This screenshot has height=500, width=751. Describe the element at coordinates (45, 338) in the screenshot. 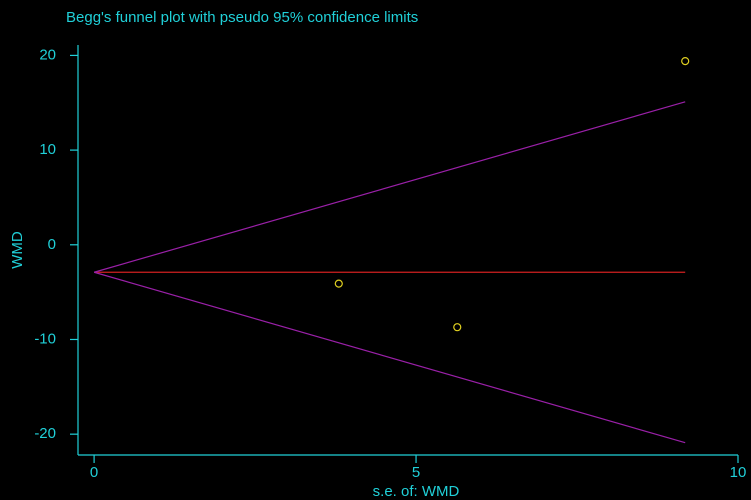

I see `y-tick-label: -10` at that location.